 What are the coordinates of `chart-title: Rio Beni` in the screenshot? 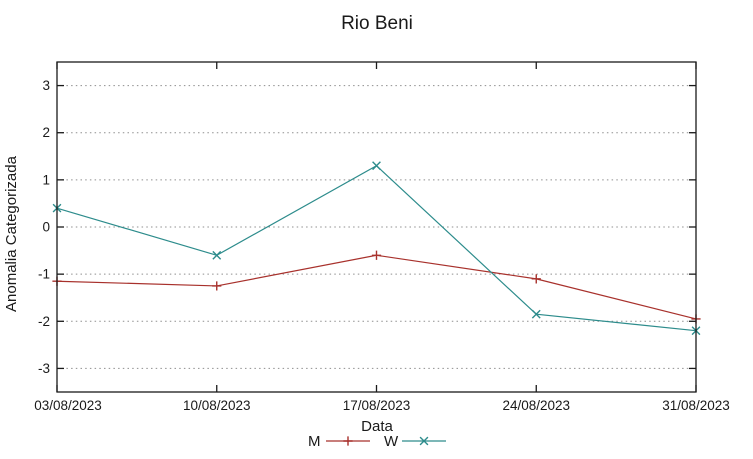 It's located at (377, 23).